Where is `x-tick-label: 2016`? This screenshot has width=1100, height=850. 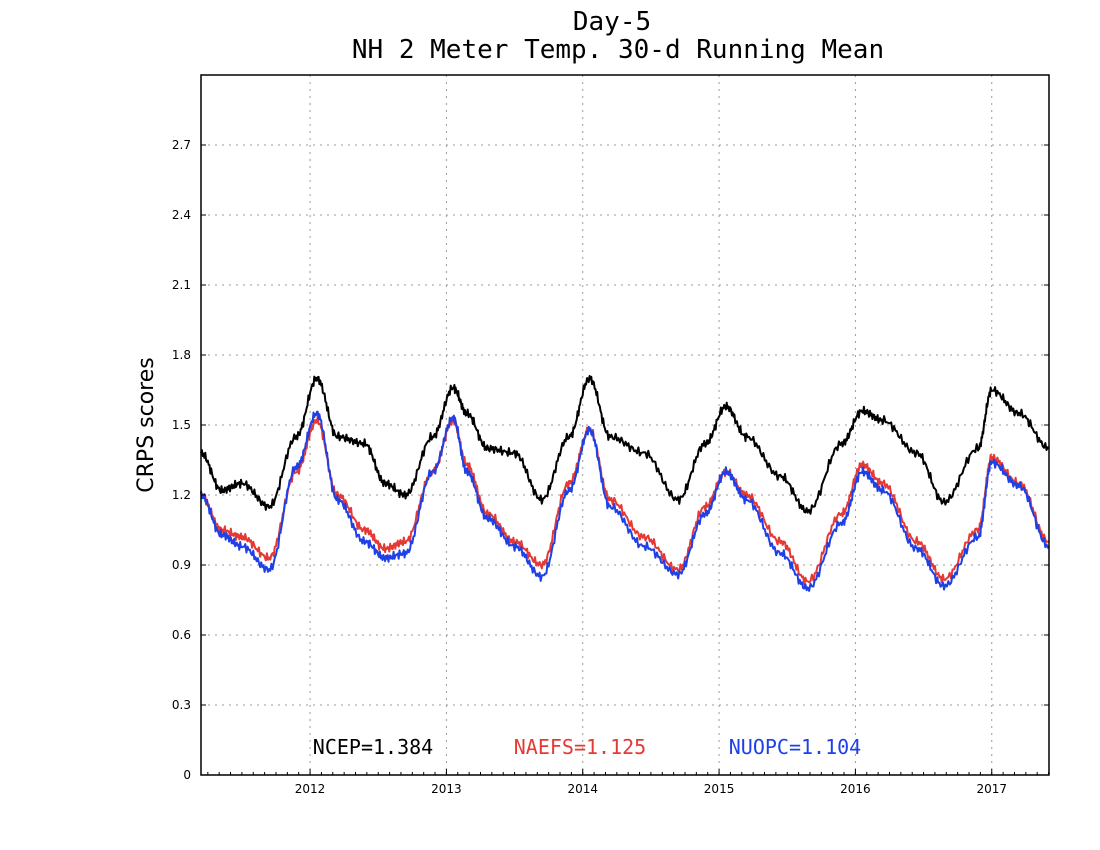
x-tick-label: 2016 is located at coordinates (855, 789).